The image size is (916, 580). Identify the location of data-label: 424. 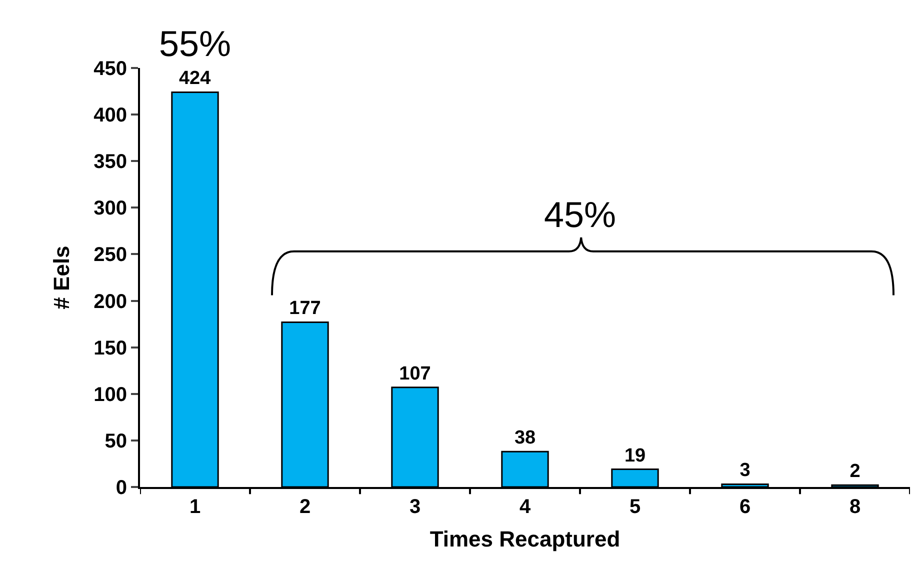
(195, 79).